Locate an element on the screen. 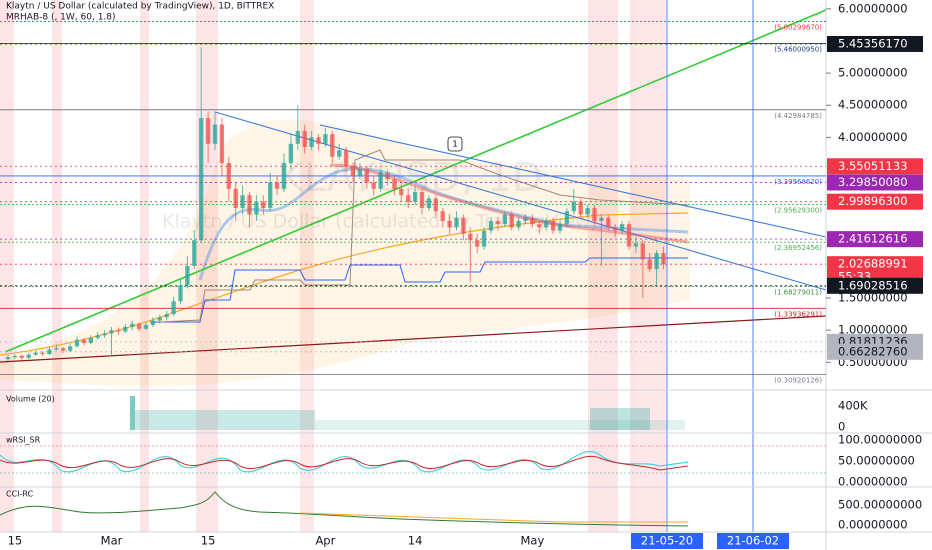 This screenshot has width=932, height=550. level-label: (1.33936291) is located at coordinates (798, 314).